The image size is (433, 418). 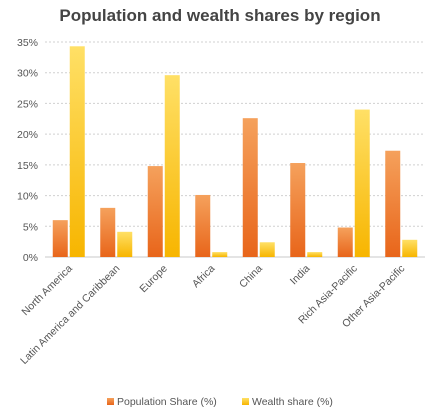 What do you see at coordinates (27, 197) in the screenshot?
I see `y-tick-label: 10%` at bounding box center [27, 197].